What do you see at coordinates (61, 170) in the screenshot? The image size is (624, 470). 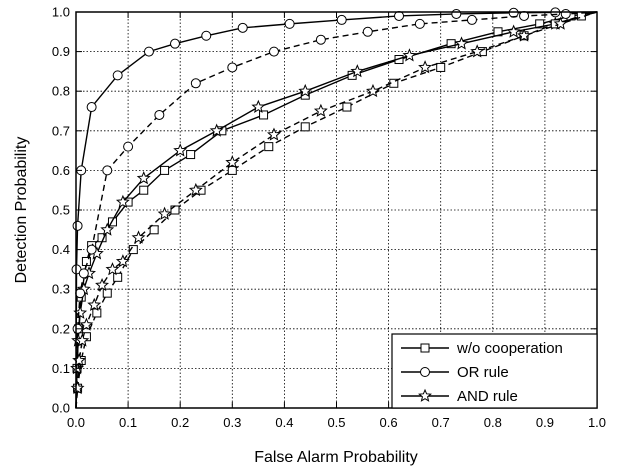 I see `y-tick-label: 0.6` at bounding box center [61, 170].